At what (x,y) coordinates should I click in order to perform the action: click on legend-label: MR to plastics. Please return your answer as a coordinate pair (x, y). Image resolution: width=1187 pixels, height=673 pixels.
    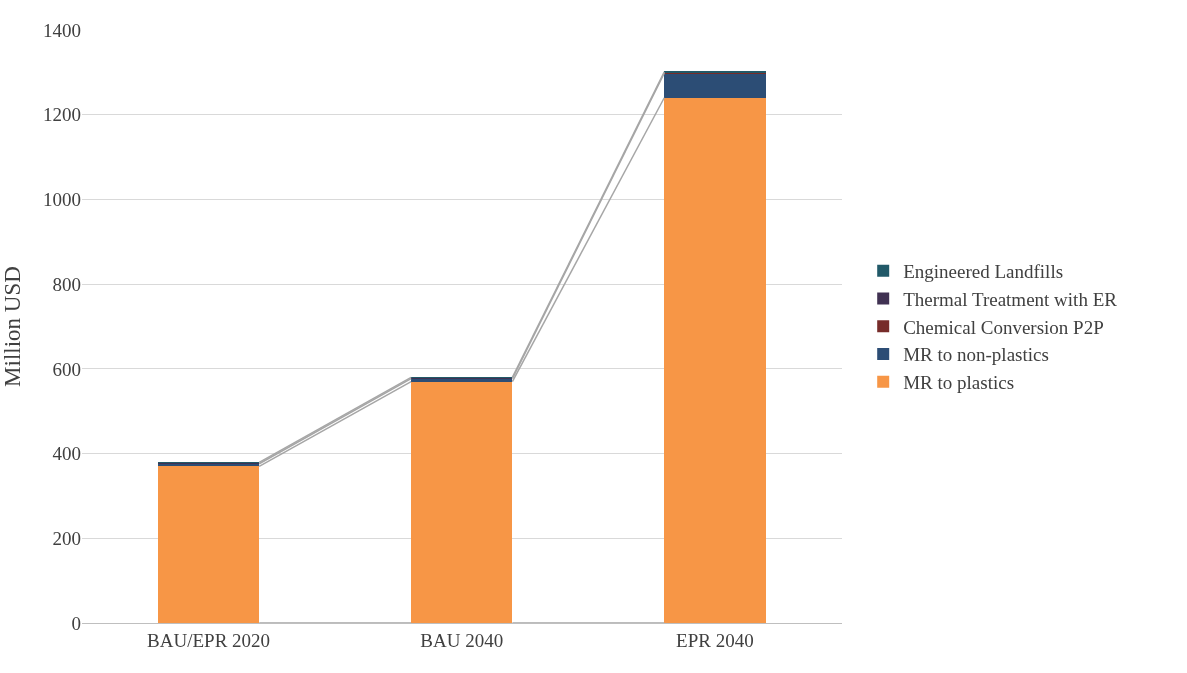
    Looking at the image, I should click on (959, 383).